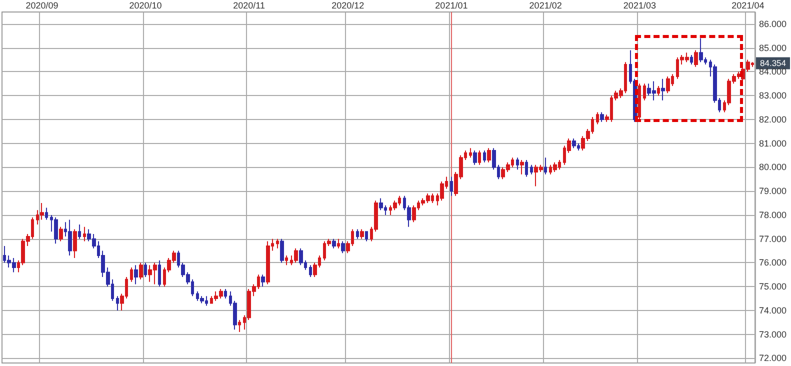 The height and width of the screenshot is (366, 791). Describe the element at coordinates (773, 191) in the screenshot. I see `y-tick-label: 79.000` at that location.